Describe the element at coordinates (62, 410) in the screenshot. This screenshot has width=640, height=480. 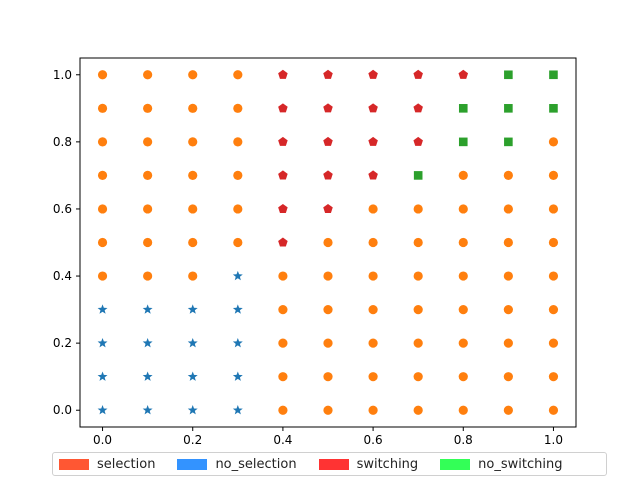
I see `y-tick-label: 0.0` at that location.